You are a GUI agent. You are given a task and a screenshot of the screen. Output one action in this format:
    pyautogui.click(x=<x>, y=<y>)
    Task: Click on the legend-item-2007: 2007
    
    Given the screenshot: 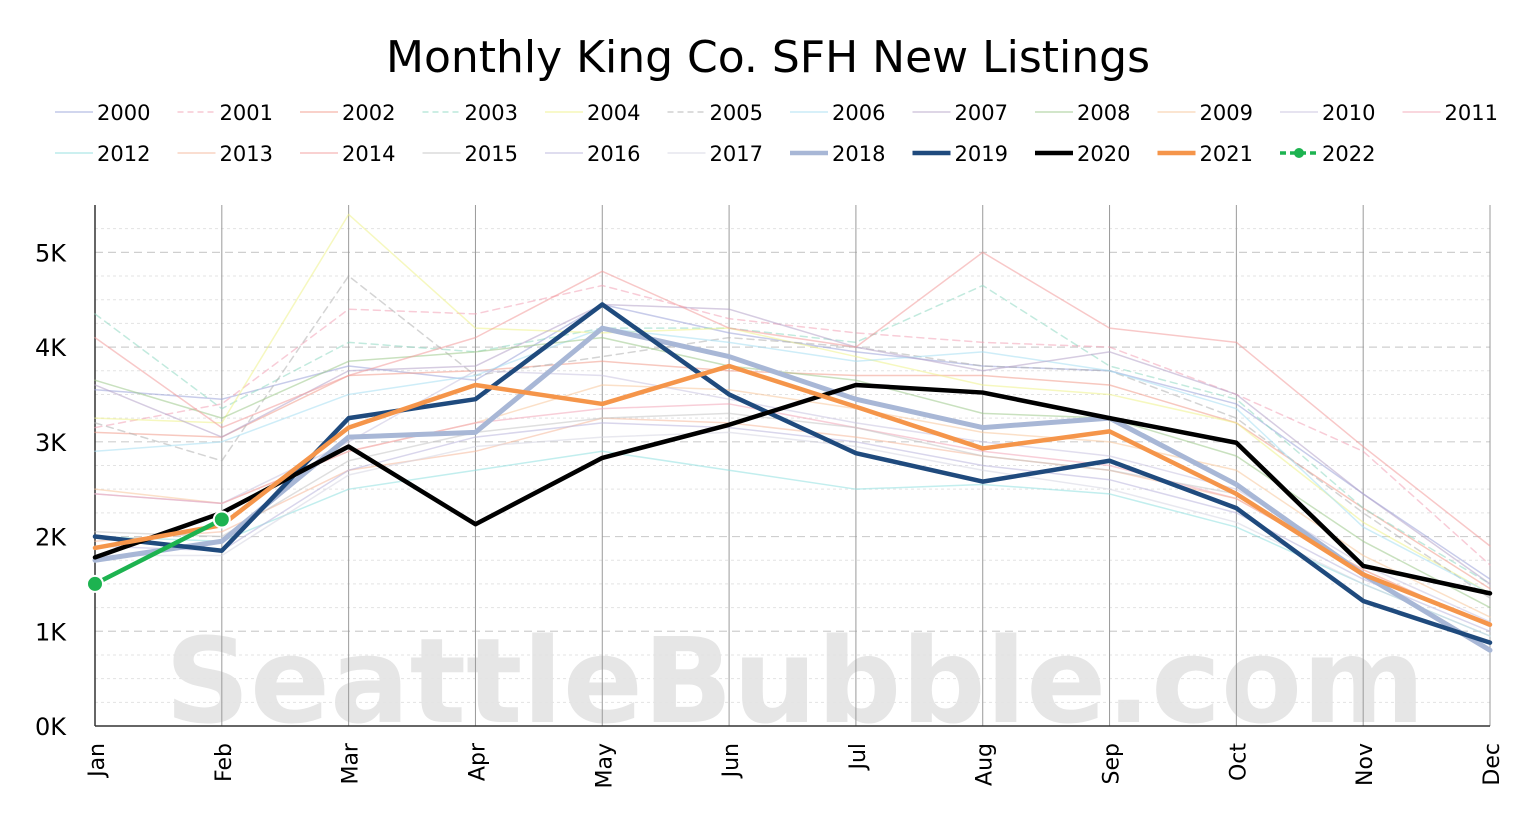 What is the action you would take?
    pyautogui.click(x=960, y=113)
    